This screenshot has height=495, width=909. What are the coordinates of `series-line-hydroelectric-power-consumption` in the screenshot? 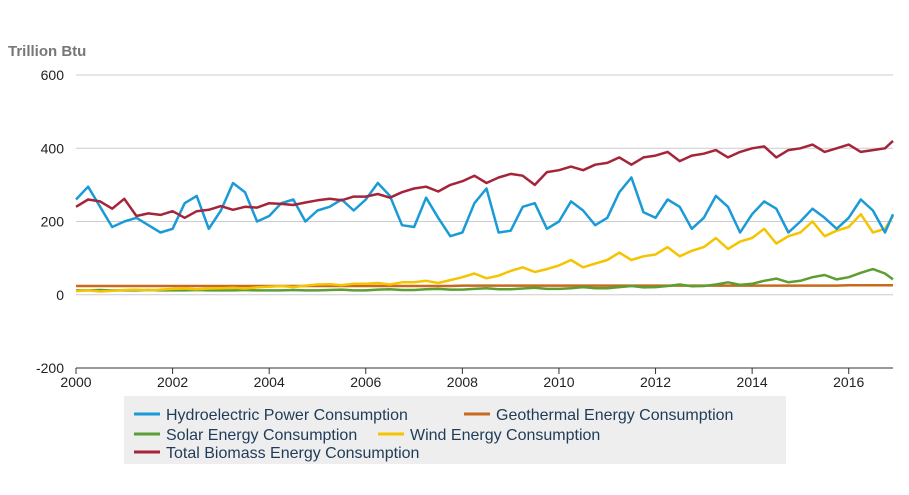 It's located at (485, 207).